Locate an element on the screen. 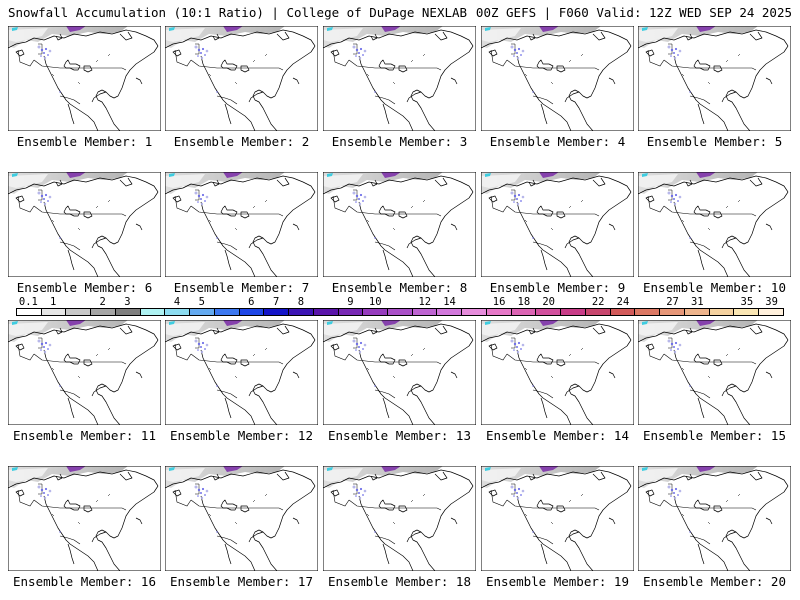 This screenshot has width=800, height=600. colorbar-tick-label: 14 is located at coordinates (449, 302).